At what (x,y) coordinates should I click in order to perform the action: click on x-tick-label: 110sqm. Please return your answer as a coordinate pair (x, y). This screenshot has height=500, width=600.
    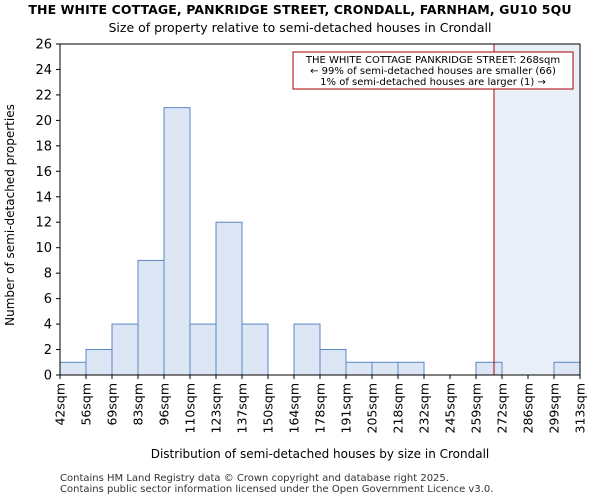
    Looking at the image, I should click on (190, 408).